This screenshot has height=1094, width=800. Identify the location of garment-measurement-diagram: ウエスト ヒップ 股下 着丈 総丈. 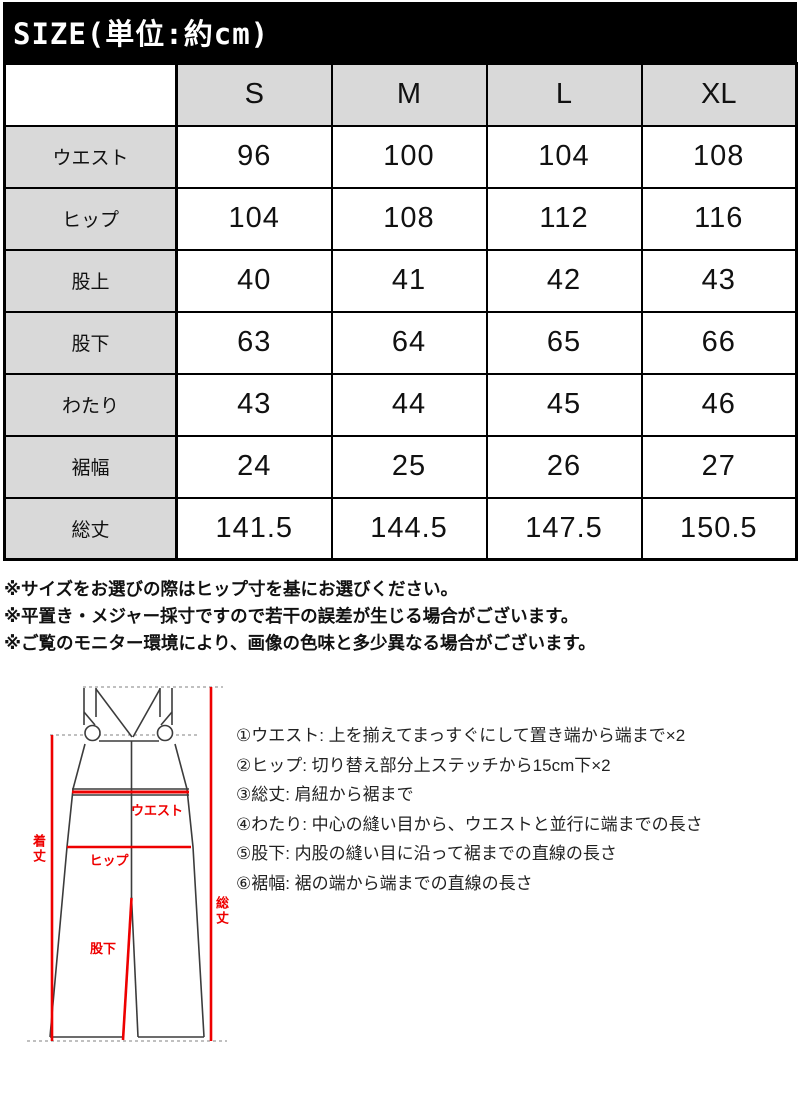
(122, 868).